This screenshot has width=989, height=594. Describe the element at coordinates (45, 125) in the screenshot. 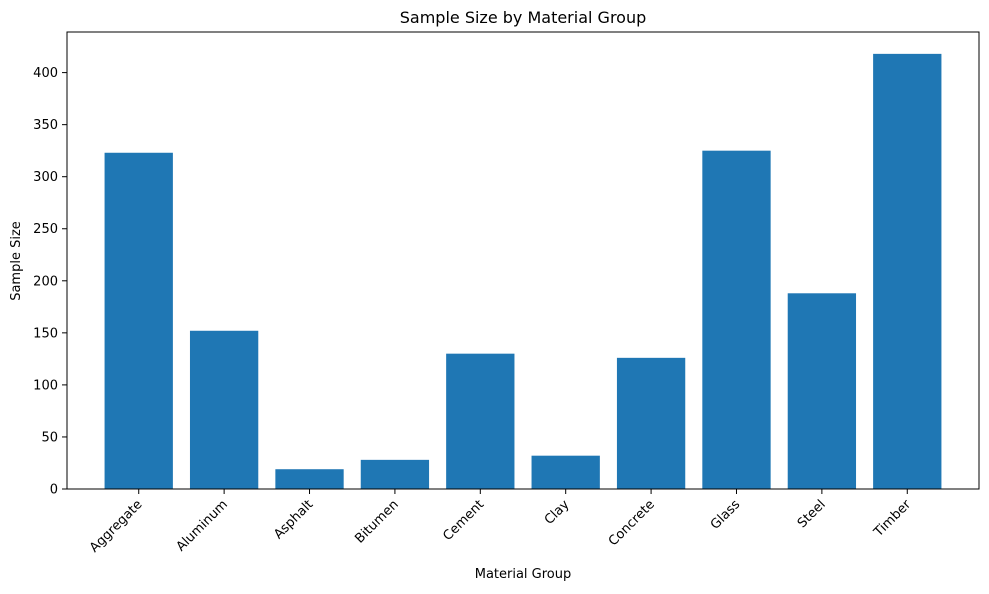

I see `y-tick-label: 350` at that location.